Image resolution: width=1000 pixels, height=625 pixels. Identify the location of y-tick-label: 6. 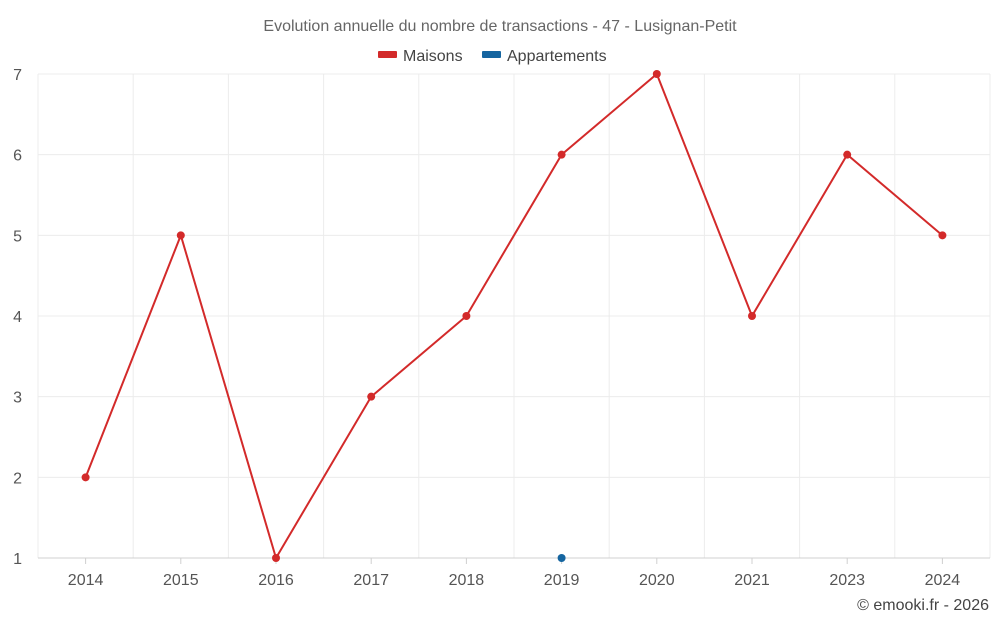
(17, 156).